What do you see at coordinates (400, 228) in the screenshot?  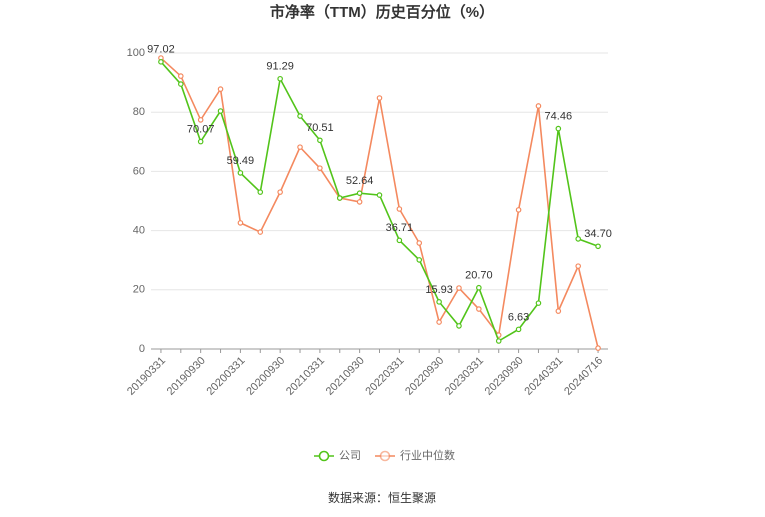 I see `data-label: 36.71` at bounding box center [400, 228].